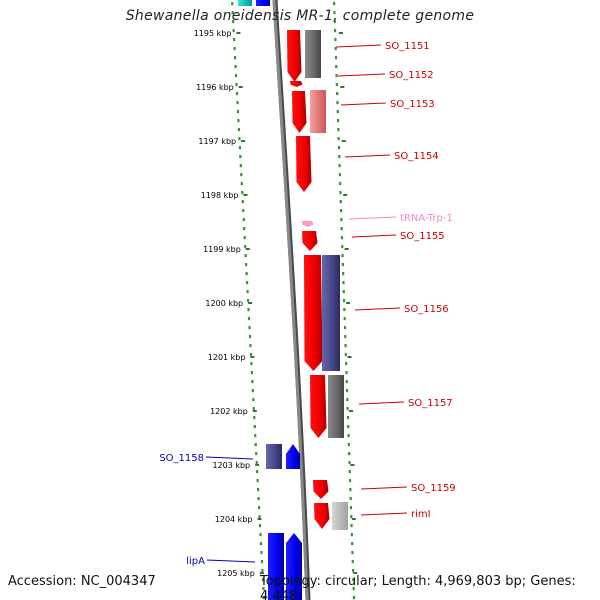  Describe the element at coordinates (293, 456) in the screenshot. I see `gene-arrow-so1158` at that location.